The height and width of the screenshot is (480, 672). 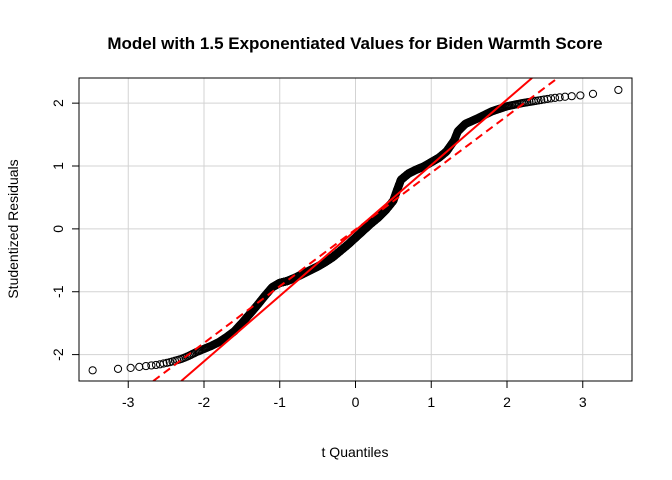 I want to click on y-axis: -2 -1 0 1 2, so click(x=65, y=230).